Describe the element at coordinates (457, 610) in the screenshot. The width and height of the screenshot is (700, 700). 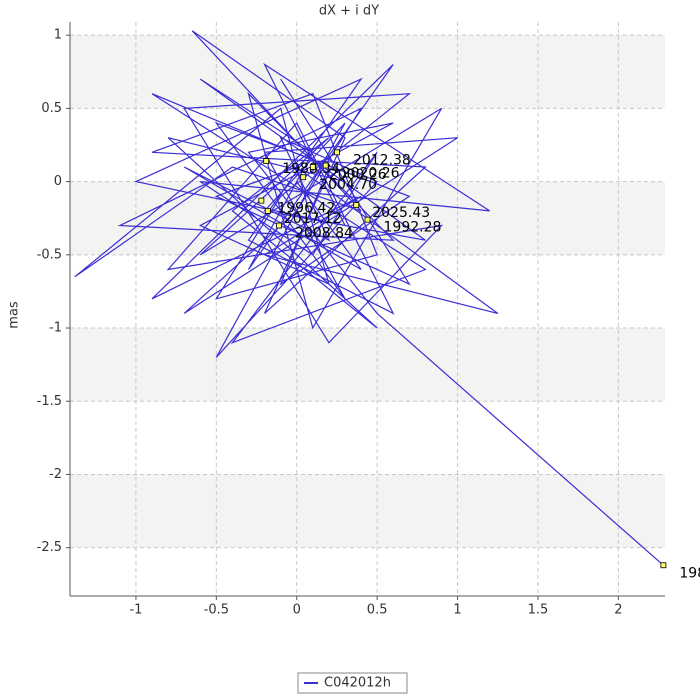
I see `x-tick-label: 1` at that location.